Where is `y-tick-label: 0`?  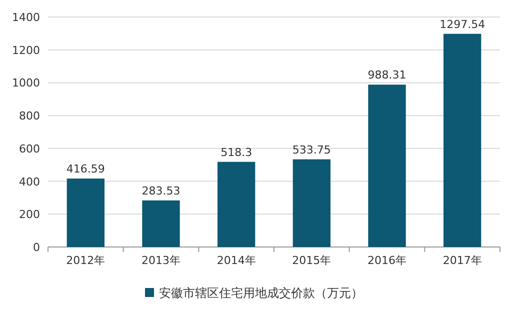
y-tick-label: 0 is located at coordinates (36, 247).